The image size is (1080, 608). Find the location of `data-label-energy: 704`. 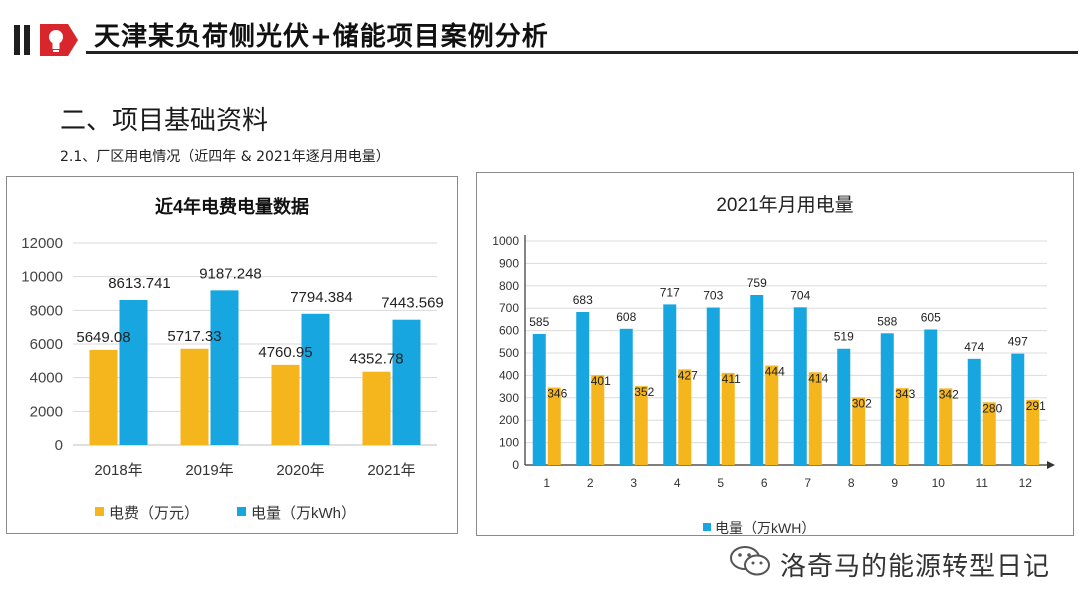

data-label-energy: 704 is located at coordinates (800, 295).